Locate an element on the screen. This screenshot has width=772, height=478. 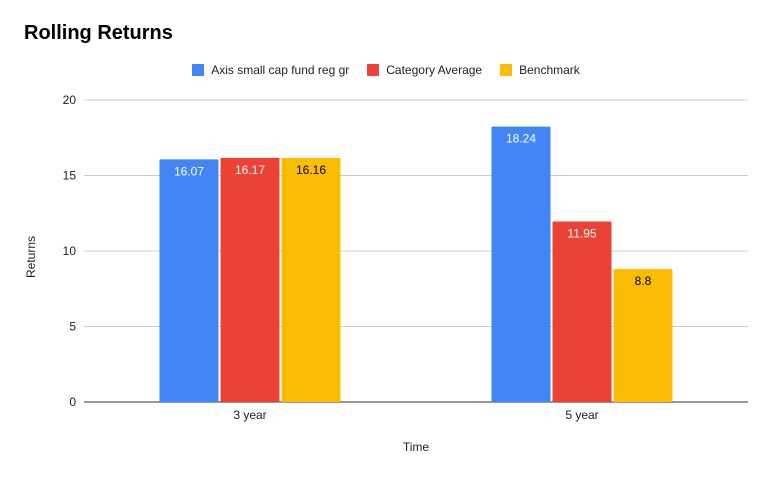
bar-data-label: 8.8 is located at coordinates (643, 281).